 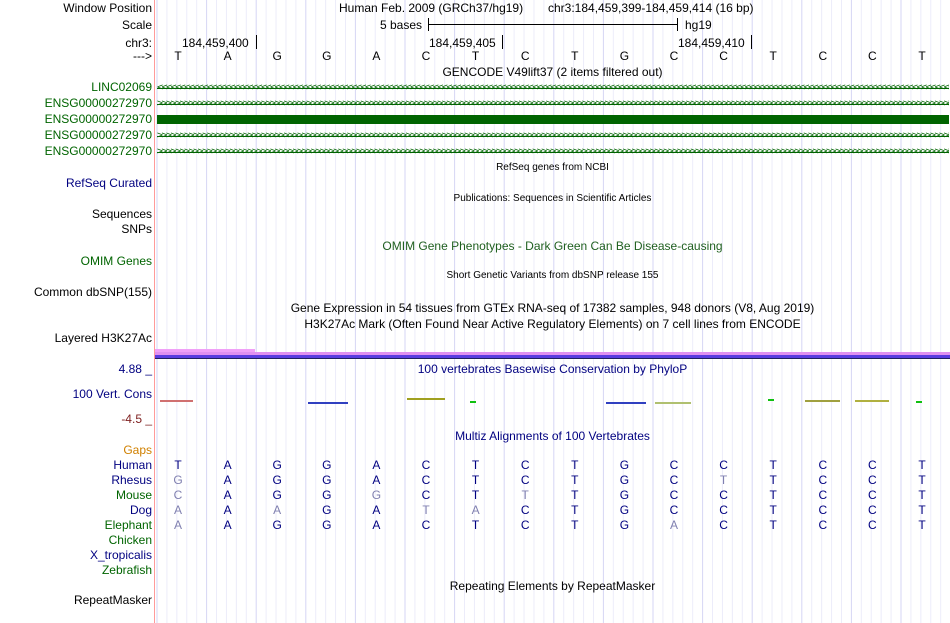 I want to click on aligned-base-elephant-7: T, so click(x=475, y=525).